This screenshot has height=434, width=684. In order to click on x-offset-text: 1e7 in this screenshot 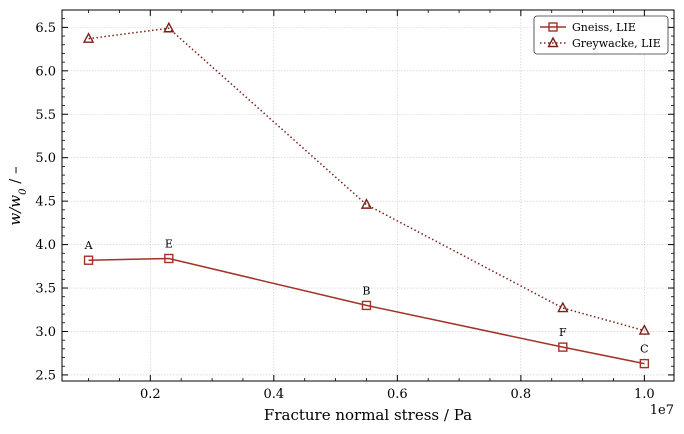, I will do `click(662, 410)`.